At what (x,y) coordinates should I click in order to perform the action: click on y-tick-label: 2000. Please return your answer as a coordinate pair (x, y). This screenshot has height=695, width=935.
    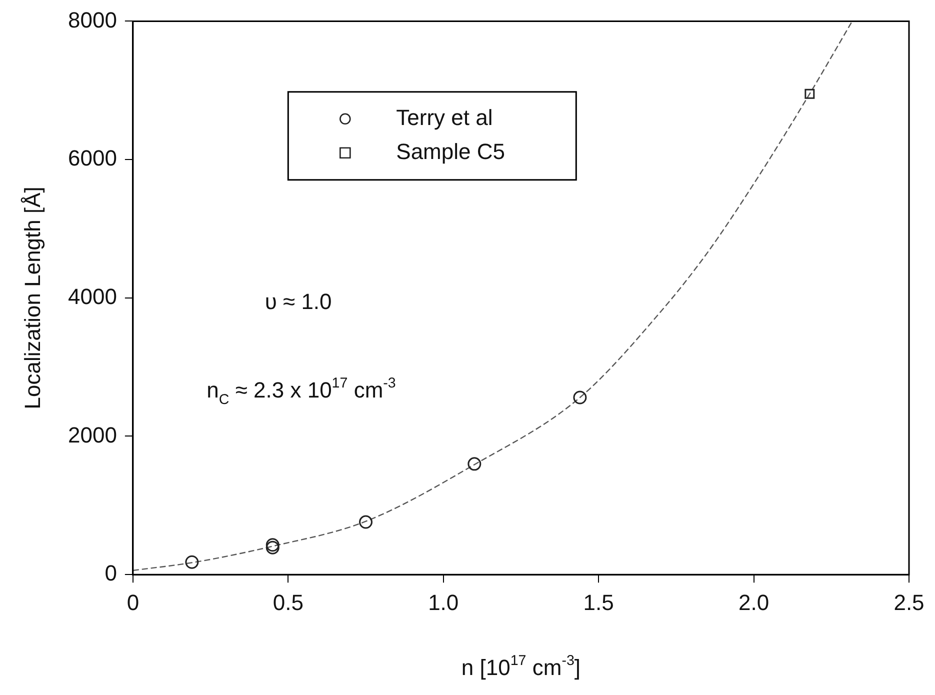
    Looking at the image, I should click on (92, 435).